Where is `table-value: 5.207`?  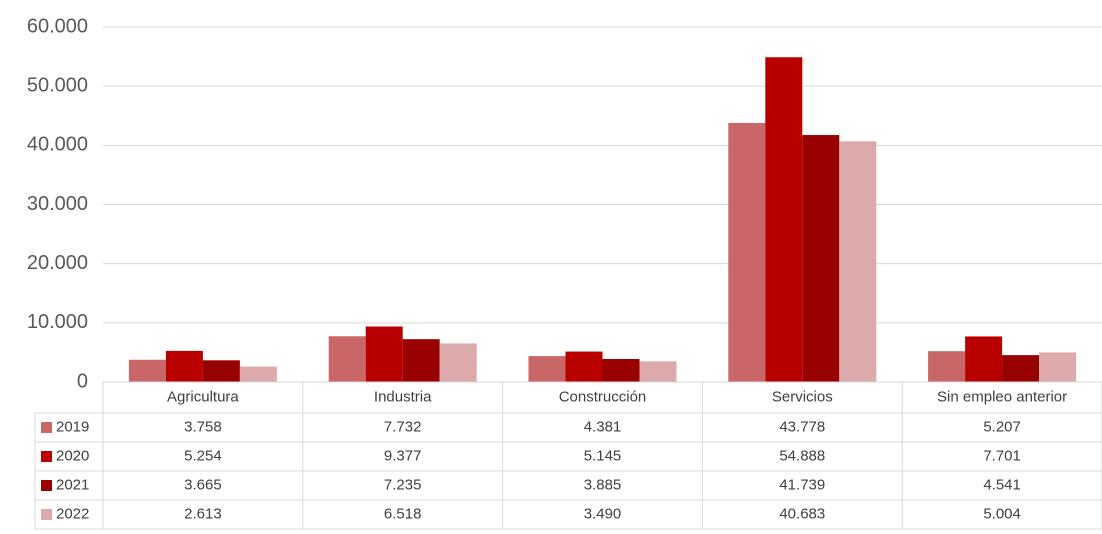 table-value: 5.207 is located at coordinates (1002, 426).